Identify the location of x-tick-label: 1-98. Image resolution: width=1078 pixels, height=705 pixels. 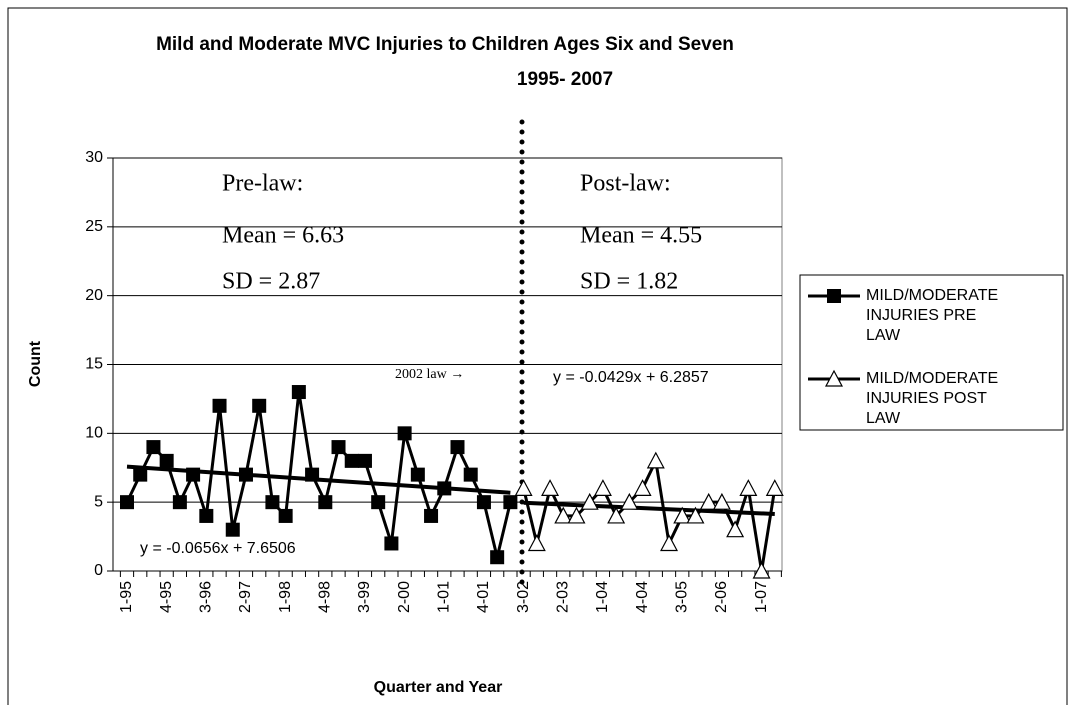
(285, 597).